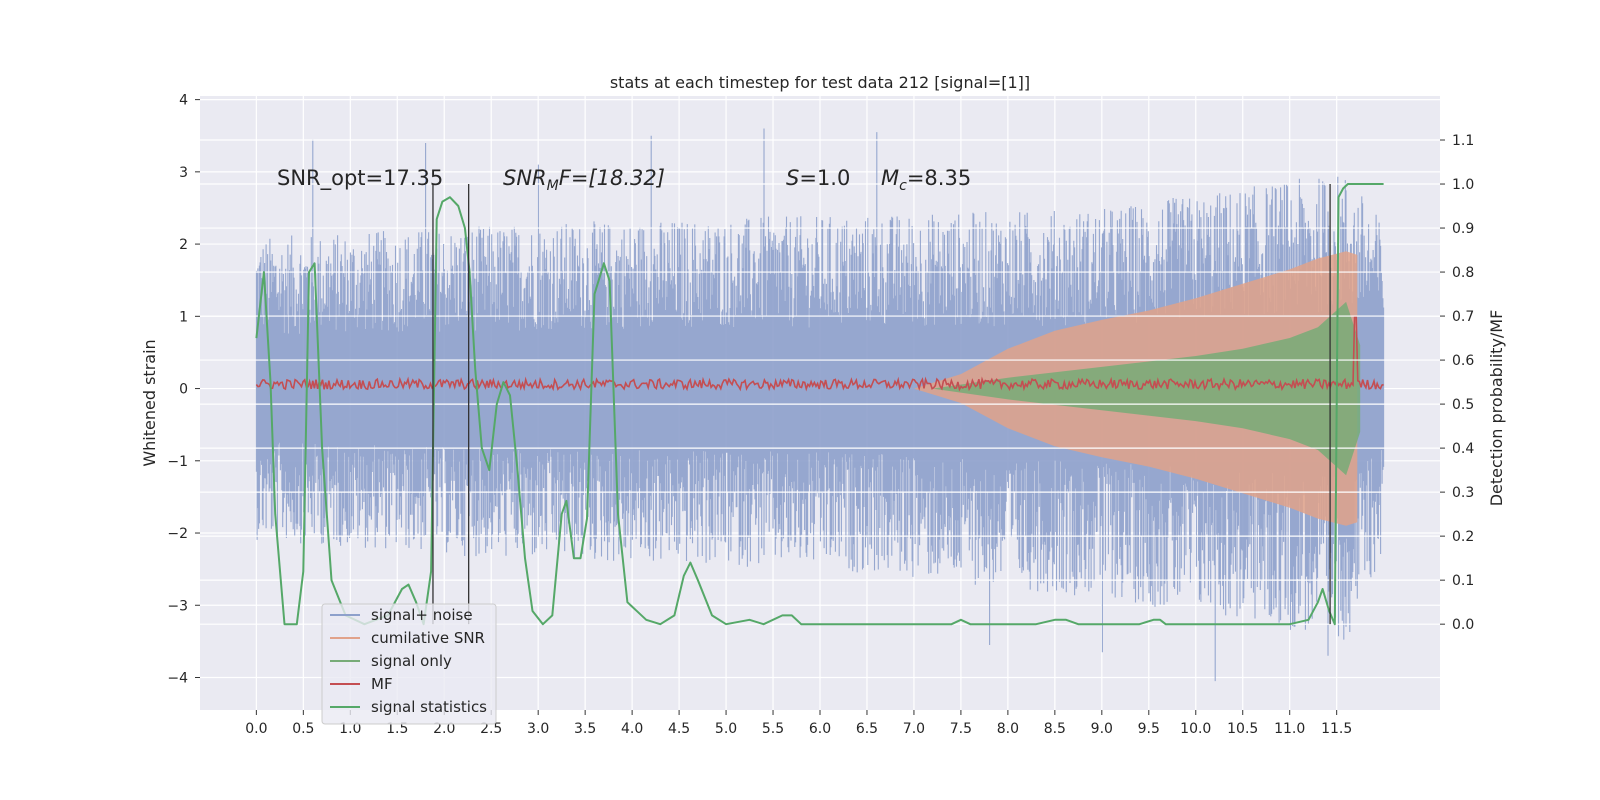 The image size is (1600, 800). I want to click on annotation-s: S=1.0, so click(818, 178).